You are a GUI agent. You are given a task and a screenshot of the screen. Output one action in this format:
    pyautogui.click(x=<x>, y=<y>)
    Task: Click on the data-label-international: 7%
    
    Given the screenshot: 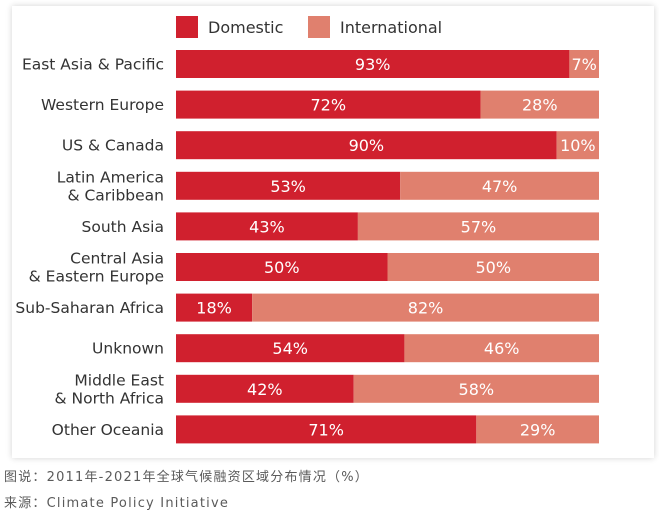 What is the action you would take?
    pyautogui.click(x=583, y=64)
    